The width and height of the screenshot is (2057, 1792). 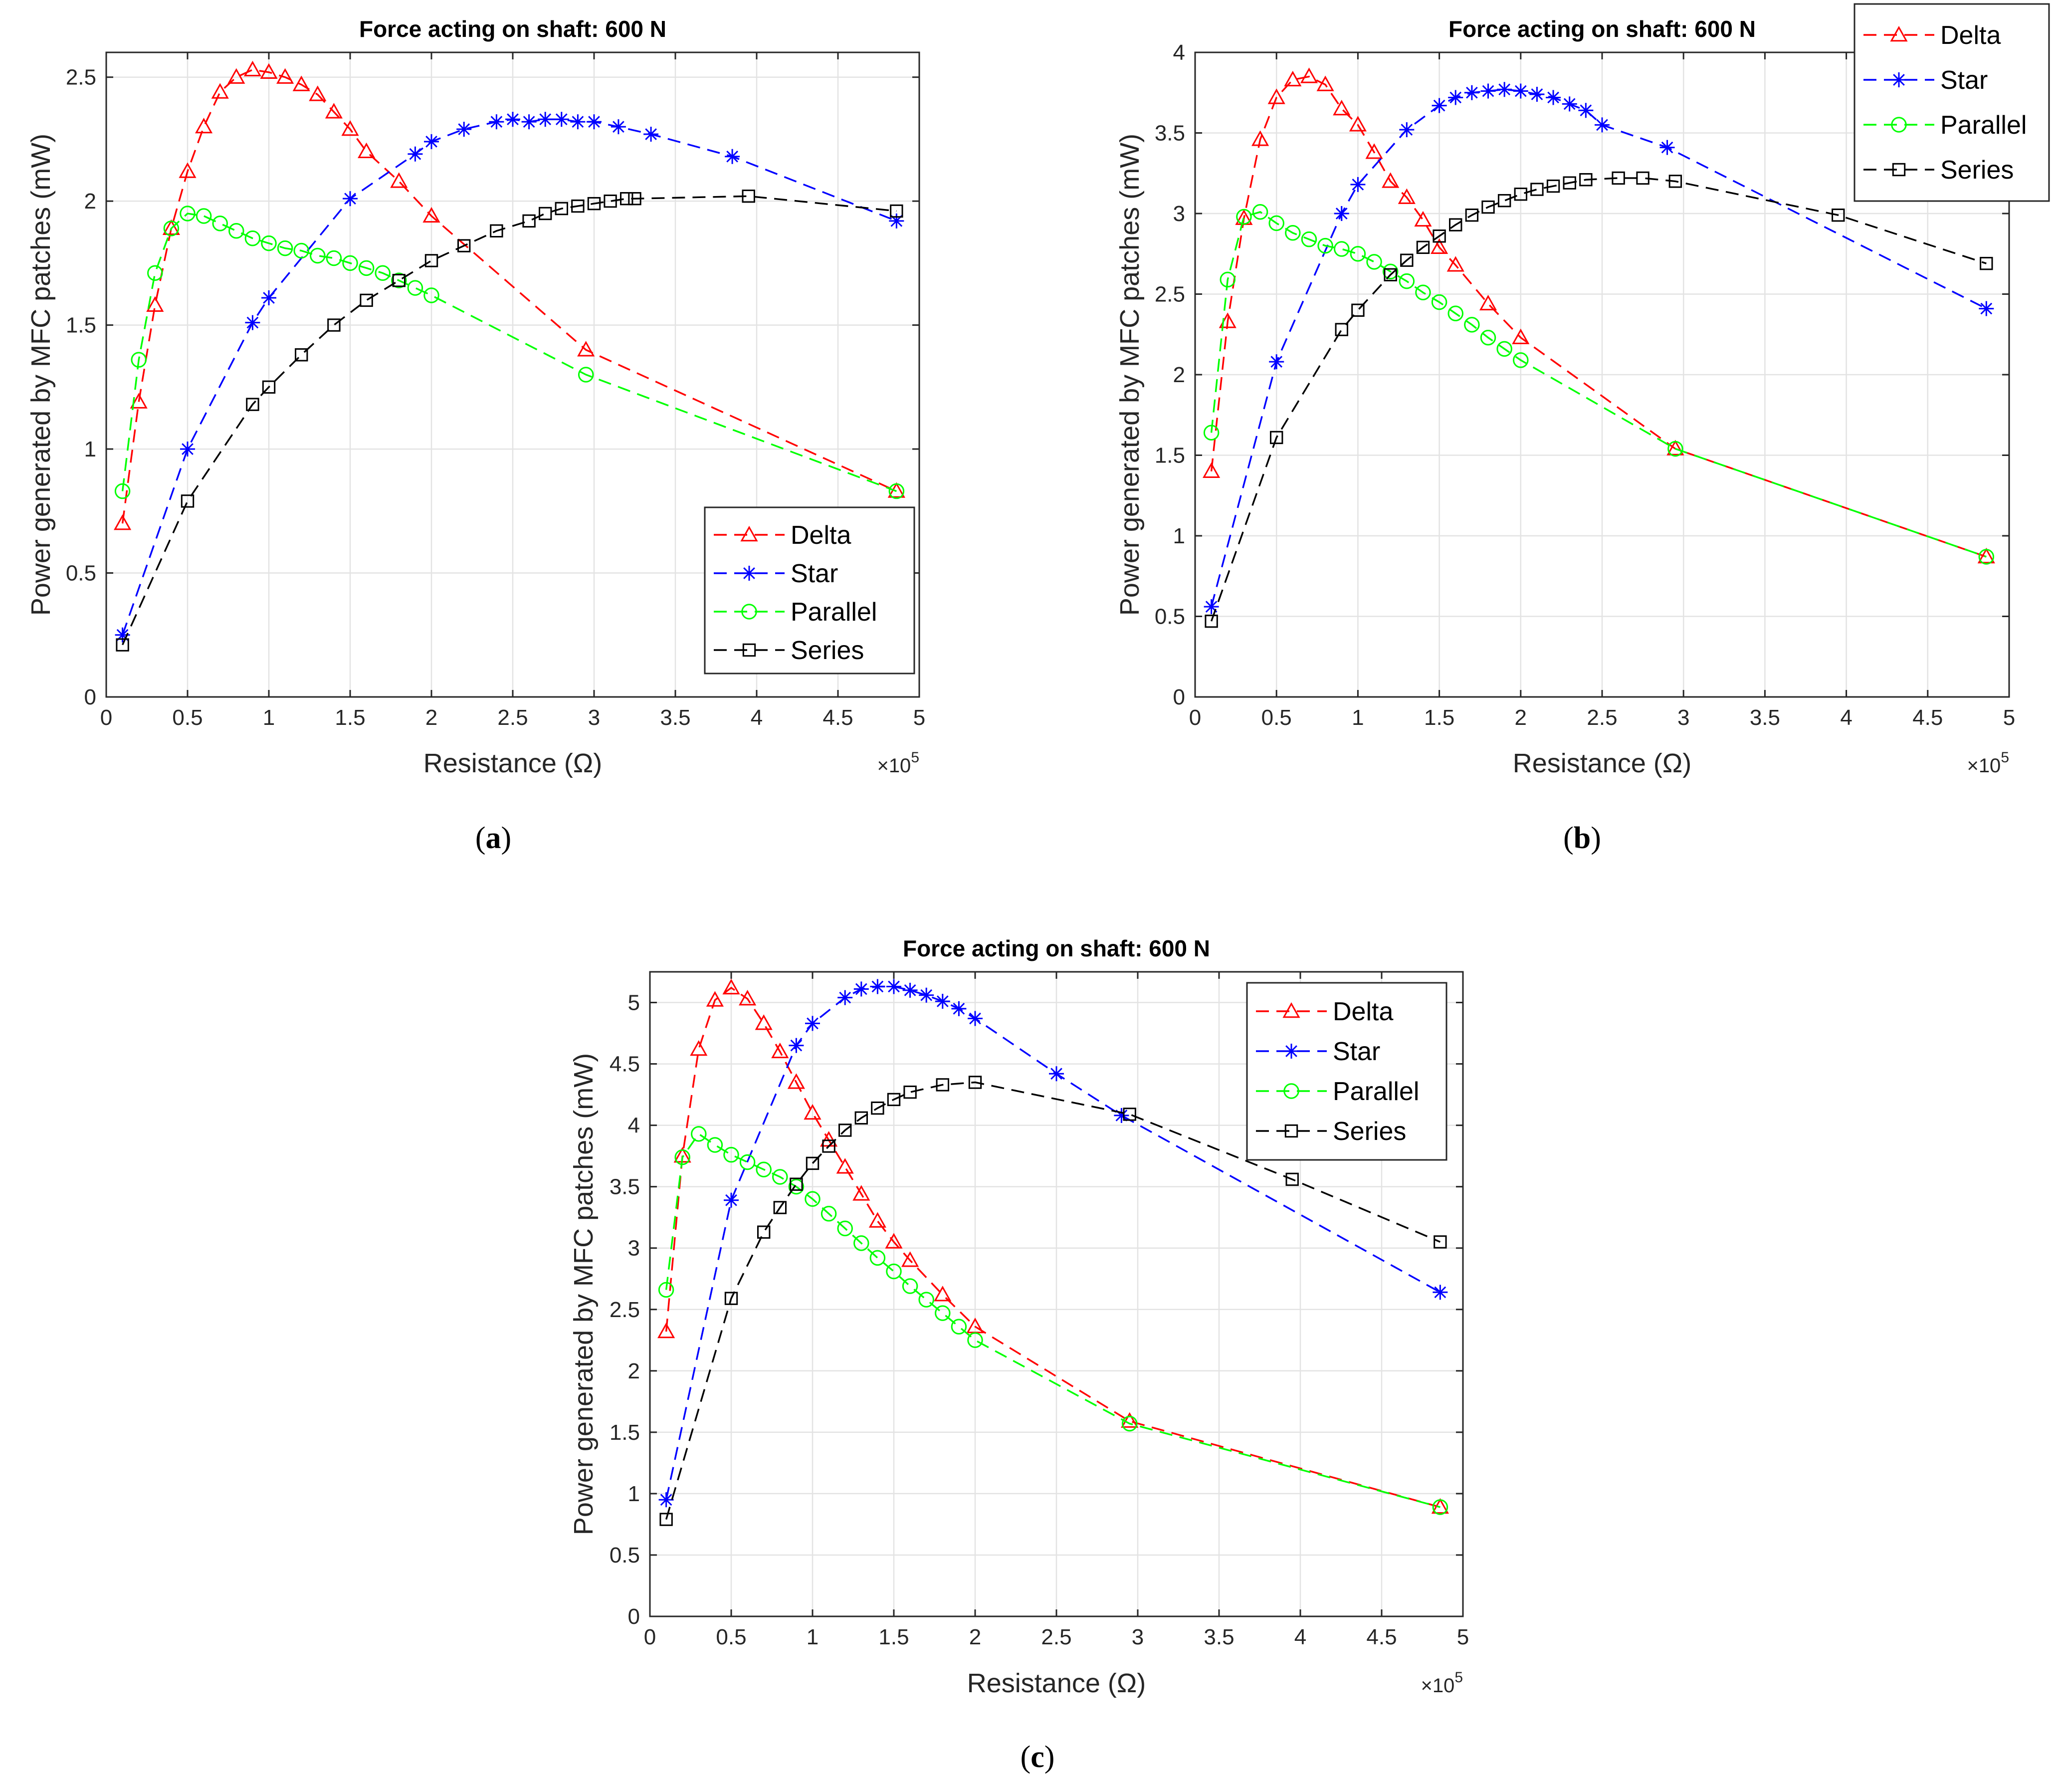 What do you see at coordinates (1056, 1637) in the screenshot?
I see `x-tick-label: 2.5` at bounding box center [1056, 1637].